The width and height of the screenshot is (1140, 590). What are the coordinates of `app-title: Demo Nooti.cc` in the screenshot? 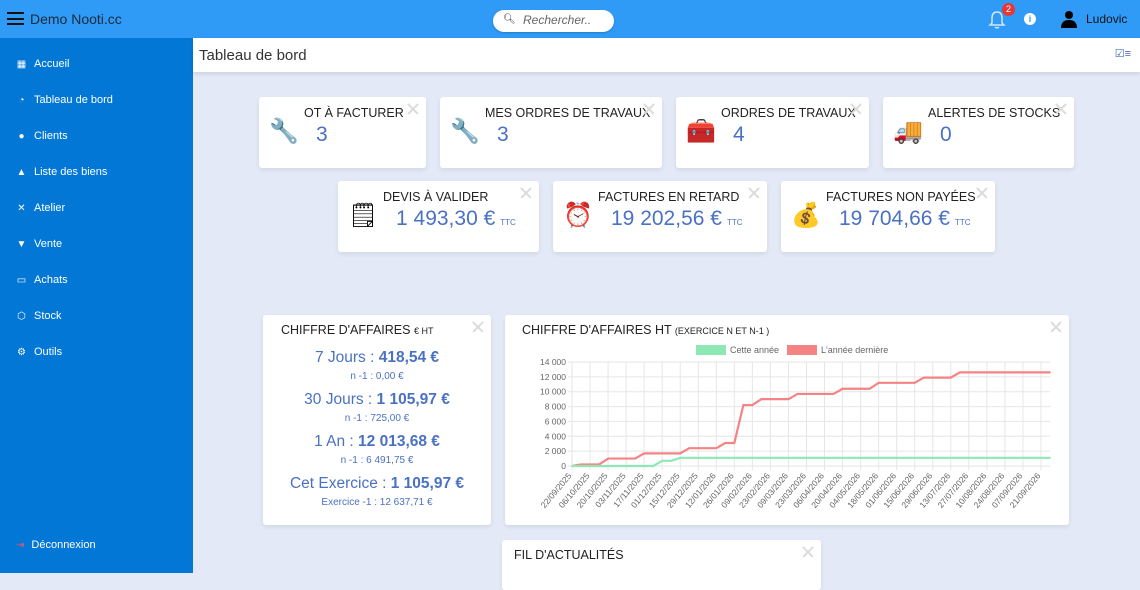 It's located at (76, 19).